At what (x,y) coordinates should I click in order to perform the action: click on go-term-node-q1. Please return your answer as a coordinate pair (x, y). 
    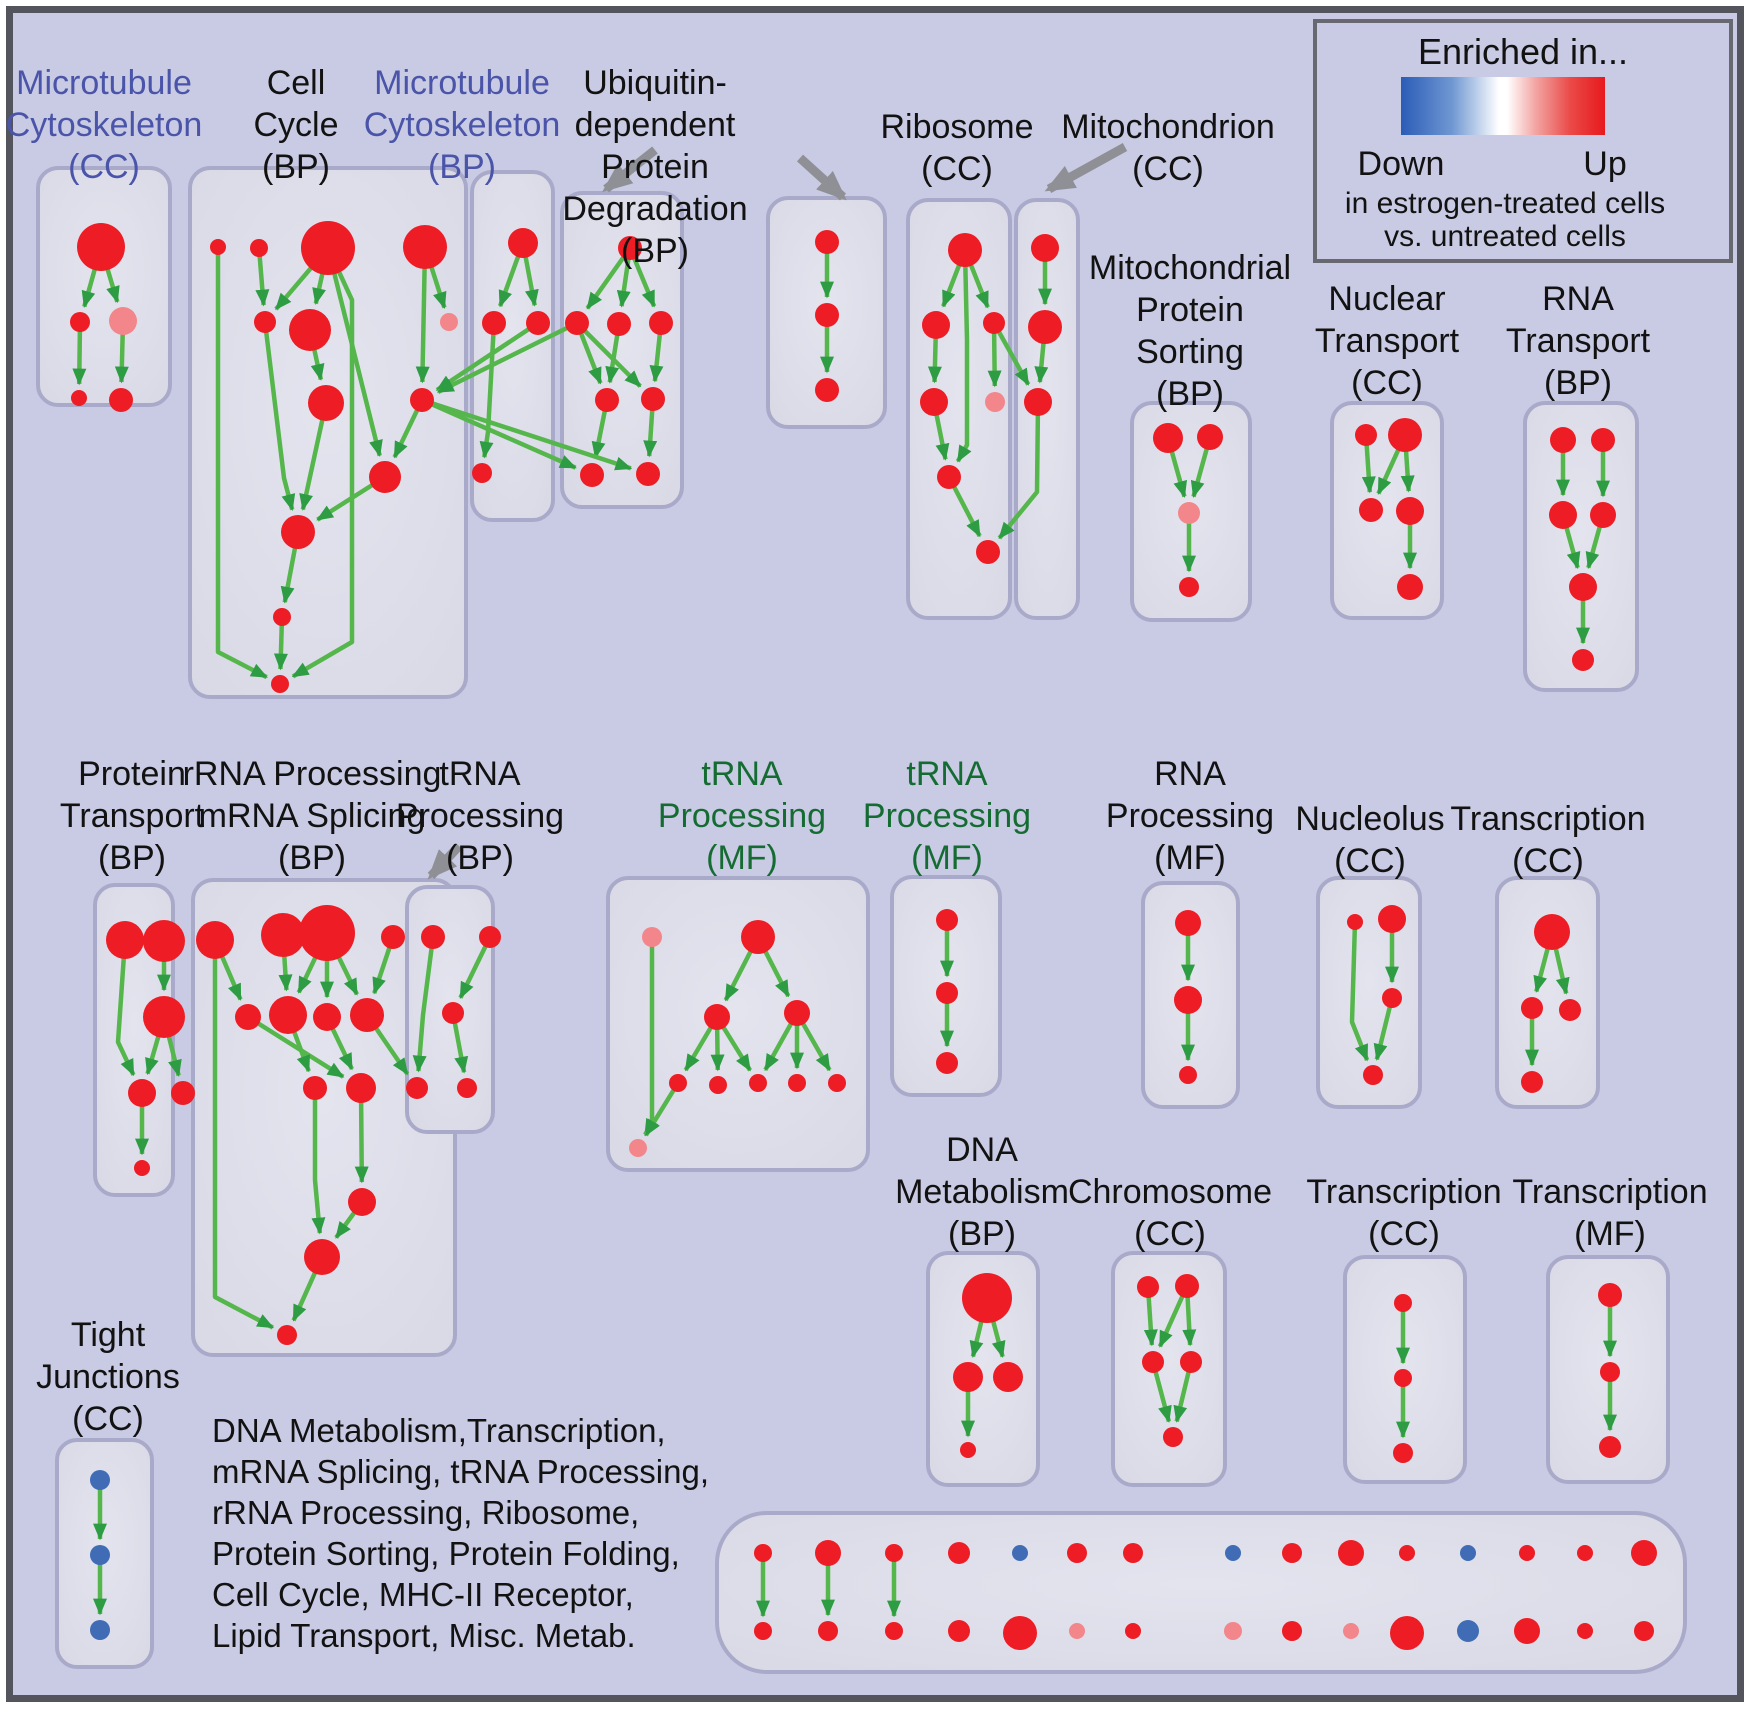
    Looking at the image, I should click on (1188, 1000).